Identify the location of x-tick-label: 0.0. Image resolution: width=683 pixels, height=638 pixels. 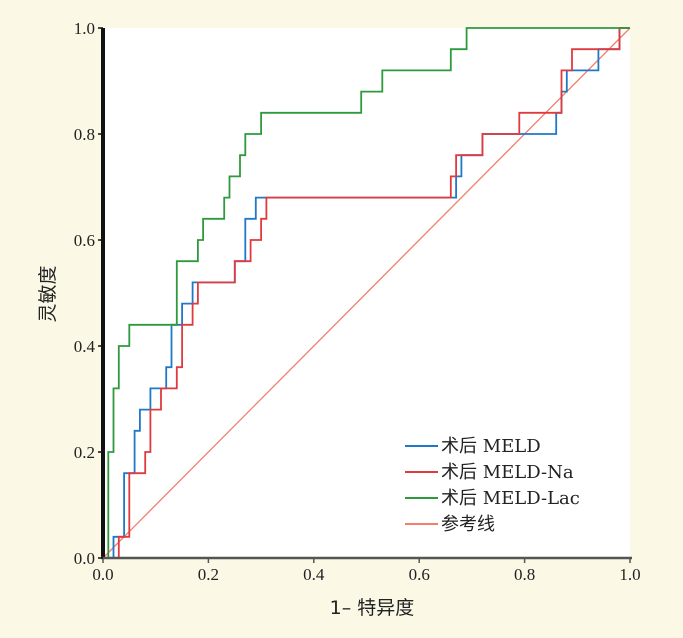
(102, 574).